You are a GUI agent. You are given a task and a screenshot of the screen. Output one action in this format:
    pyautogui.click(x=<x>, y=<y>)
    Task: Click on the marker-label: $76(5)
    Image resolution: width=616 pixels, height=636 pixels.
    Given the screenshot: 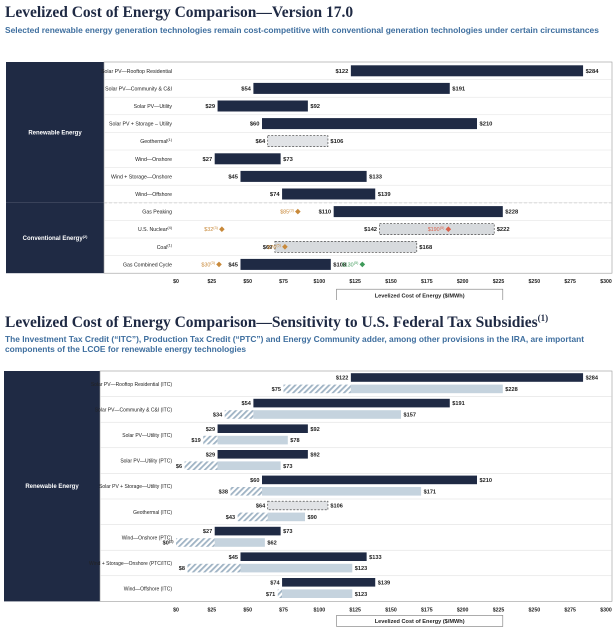 What is the action you would take?
    pyautogui.click(x=274, y=247)
    